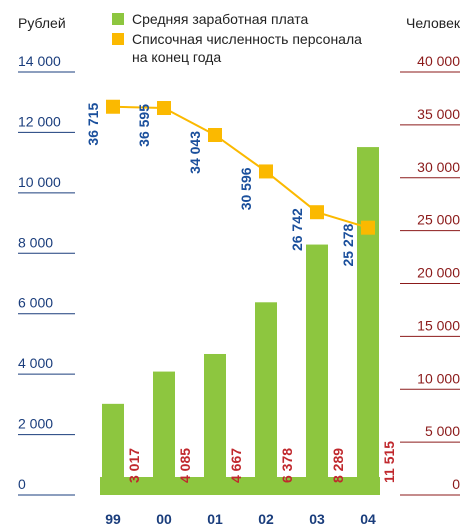  I want to click on x-tick-label: 99, so click(113, 519).